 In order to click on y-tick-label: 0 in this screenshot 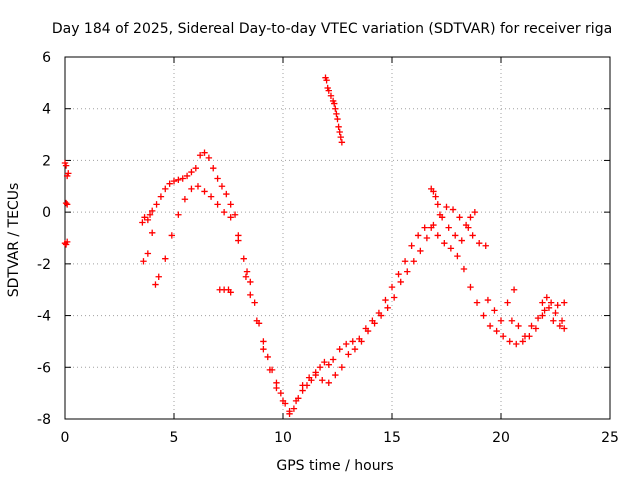, I will do `click(46, 213)`.